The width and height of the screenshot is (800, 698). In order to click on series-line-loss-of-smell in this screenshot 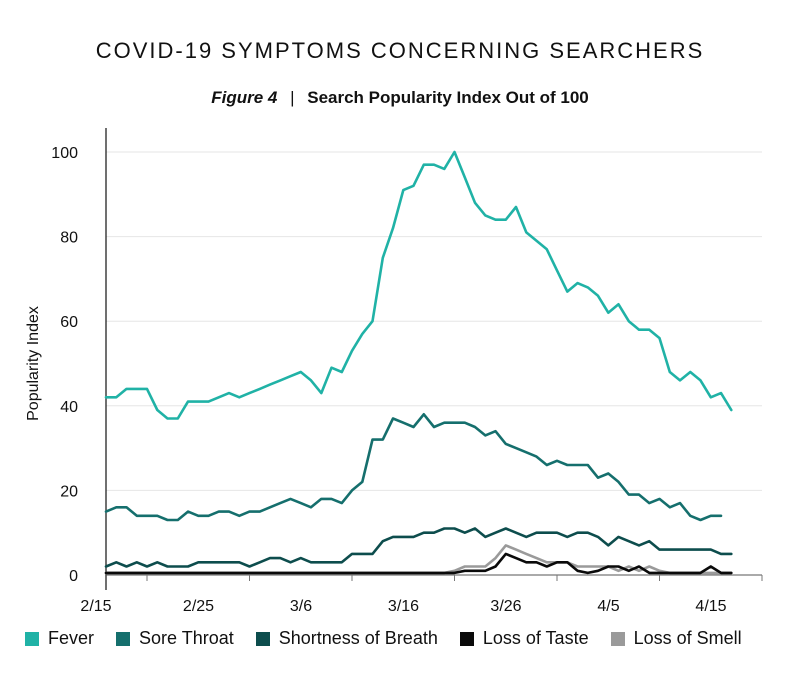, I will do `click(418, 559)`.